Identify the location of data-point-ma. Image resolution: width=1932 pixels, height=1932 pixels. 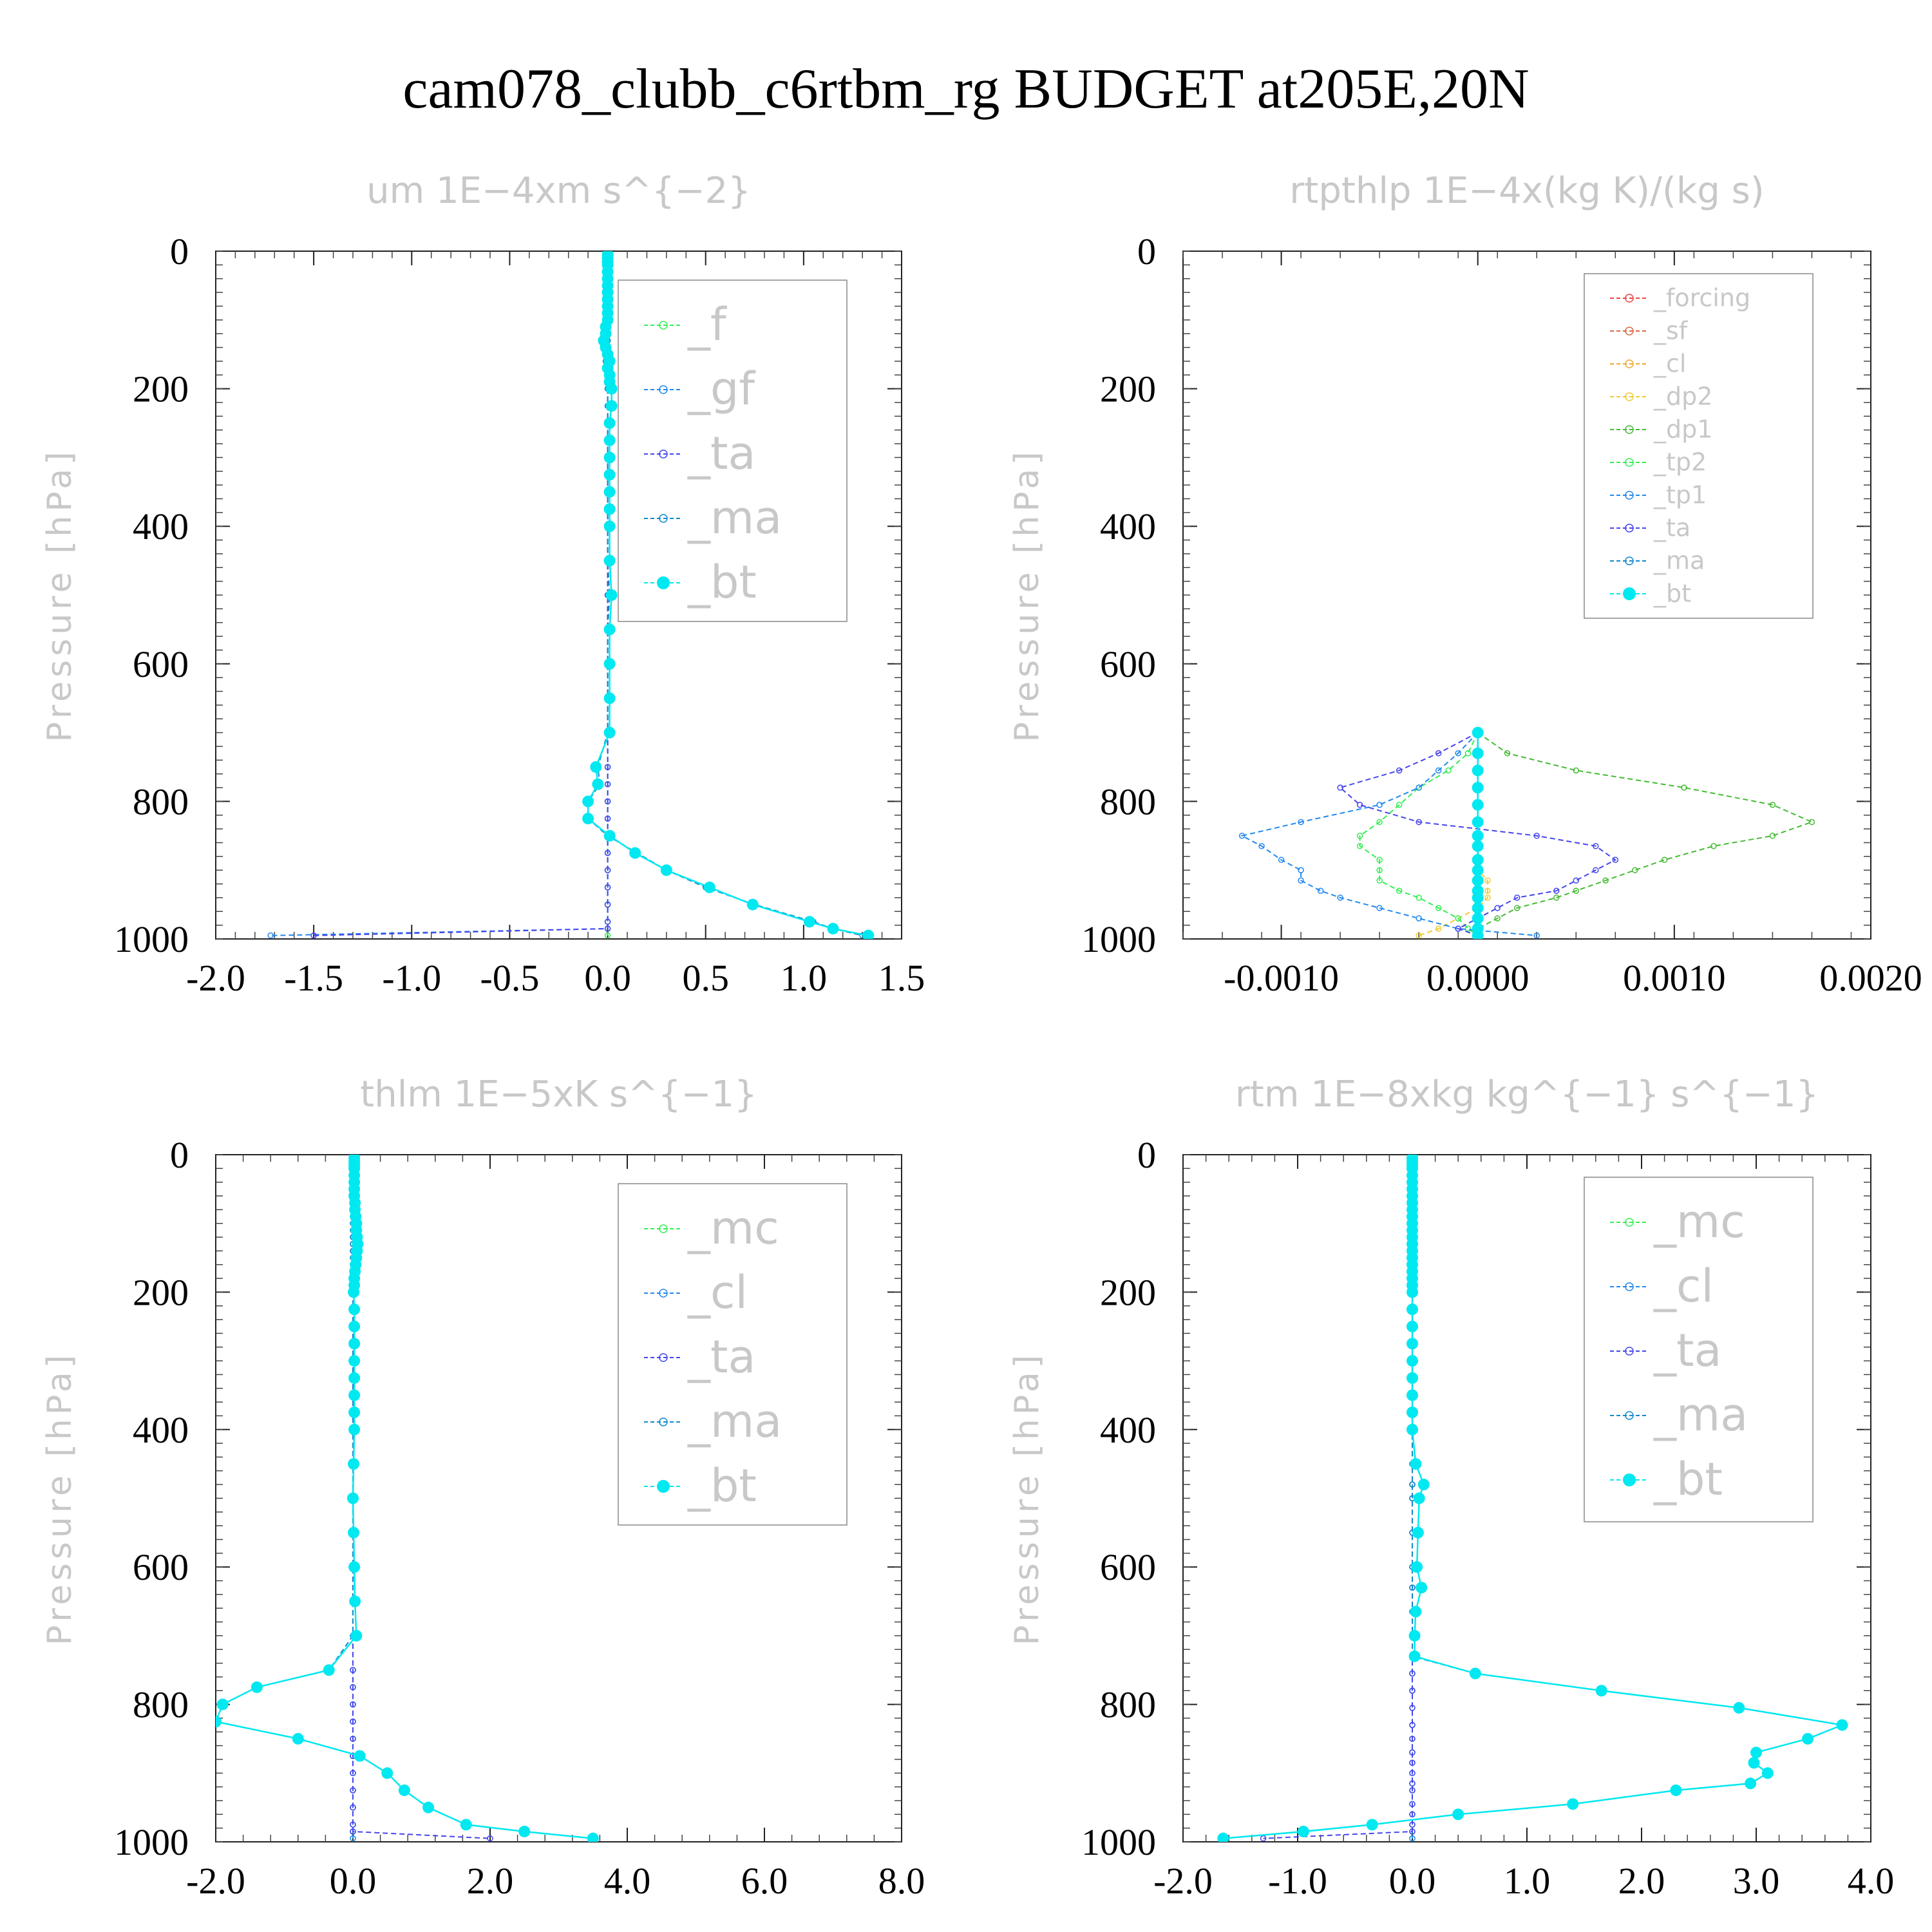
(1413, 1587).